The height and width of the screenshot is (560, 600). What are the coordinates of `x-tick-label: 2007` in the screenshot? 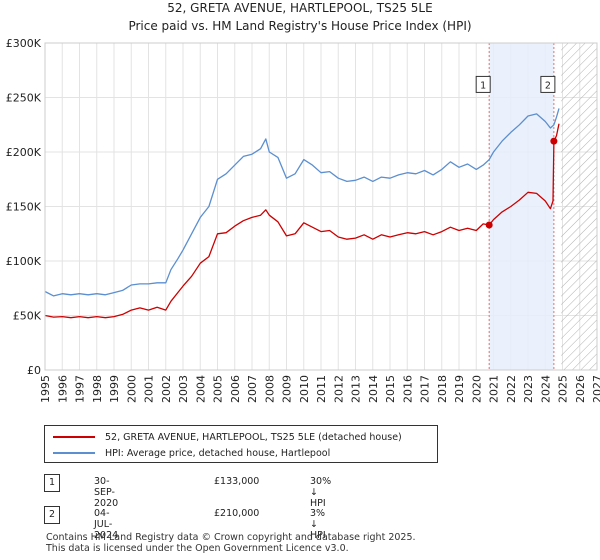 It's located at (252, 389).